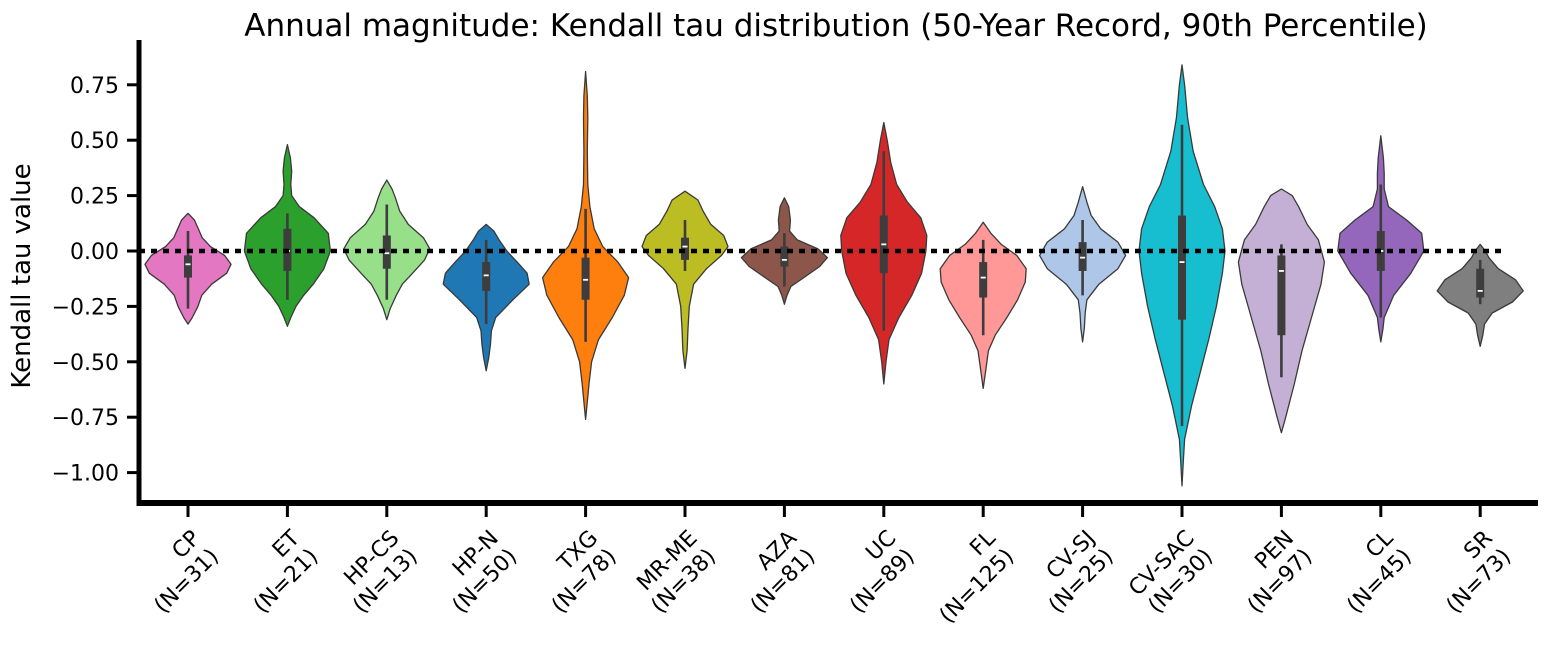 This screenshot has width=1547, height=652. I want to click on violin-cv-sj, so click(1082, 264).